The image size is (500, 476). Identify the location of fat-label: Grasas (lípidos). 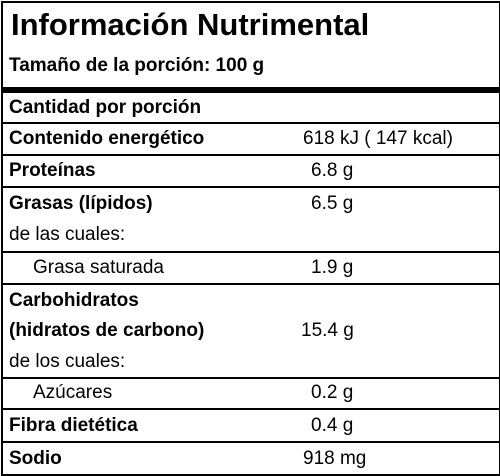
(81, 203).